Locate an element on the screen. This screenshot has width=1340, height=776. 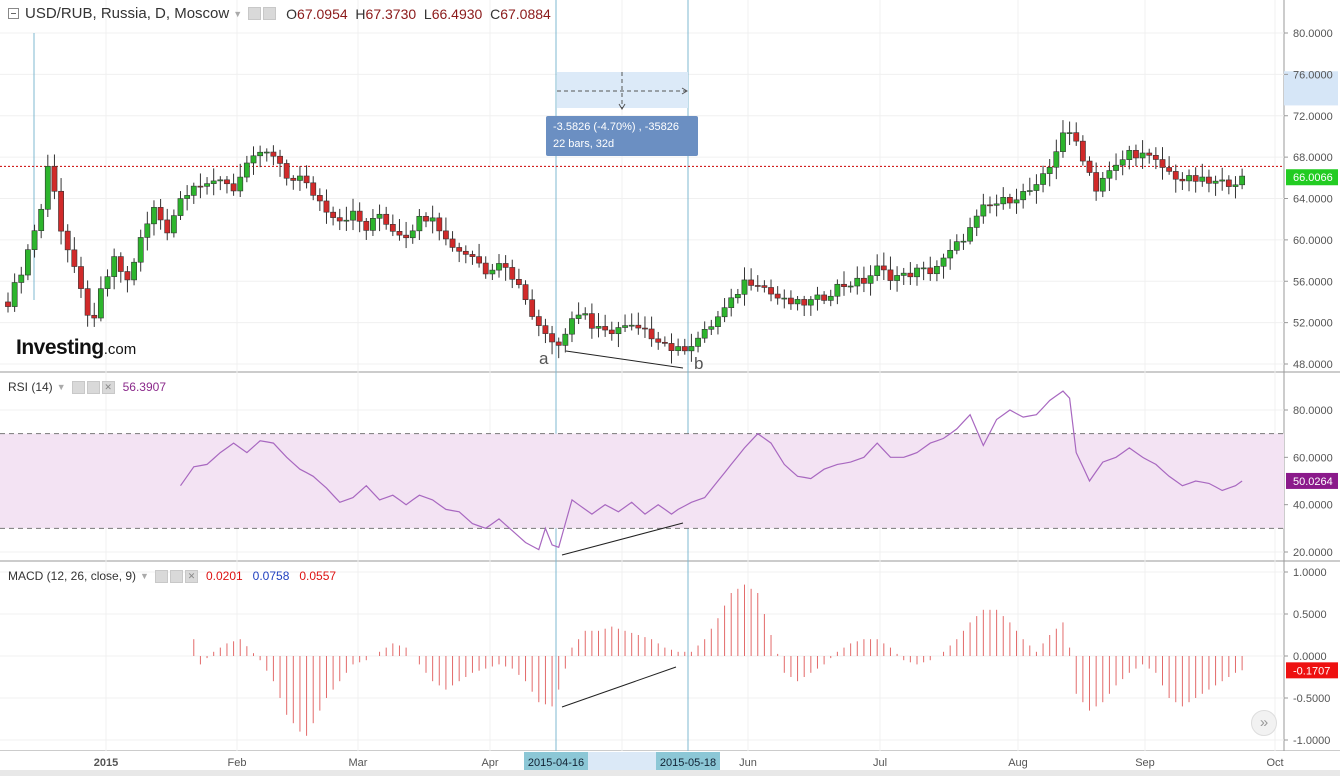
date-range-highlight is located at coordinates (622, 761).